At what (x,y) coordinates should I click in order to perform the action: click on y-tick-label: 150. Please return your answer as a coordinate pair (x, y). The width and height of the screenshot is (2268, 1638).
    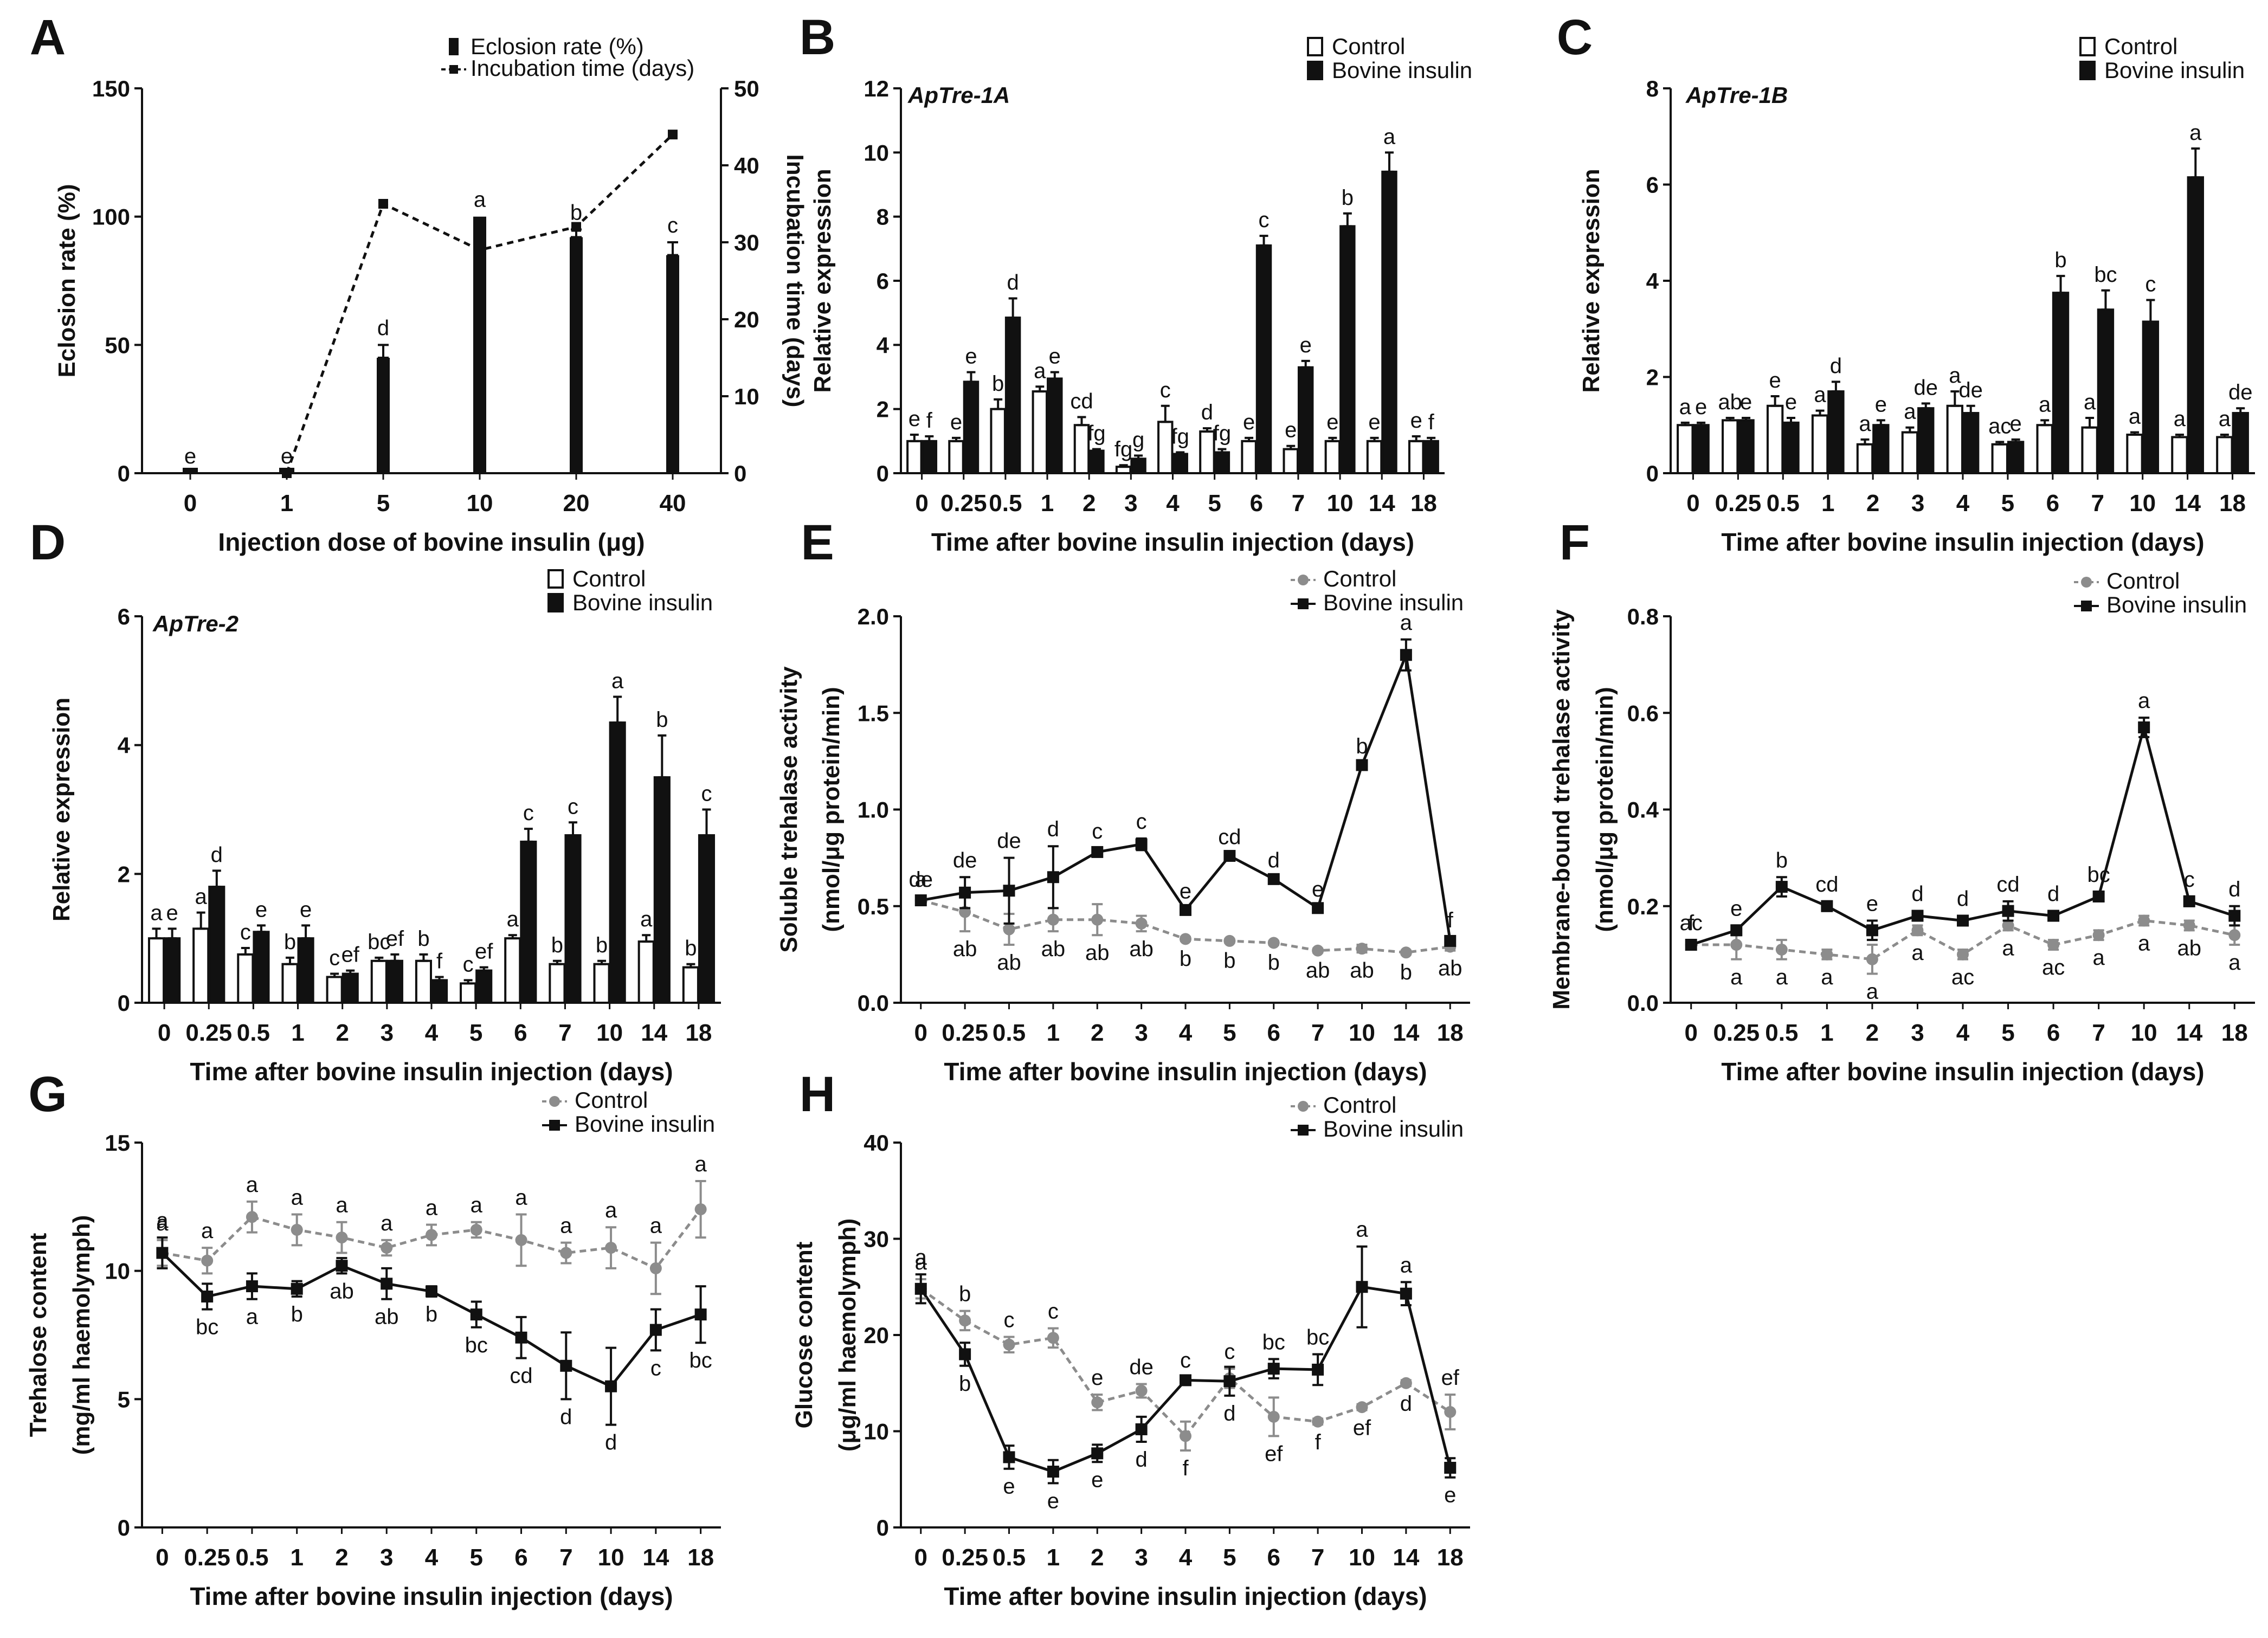
    Looking at the image, I should click on (111, 88).